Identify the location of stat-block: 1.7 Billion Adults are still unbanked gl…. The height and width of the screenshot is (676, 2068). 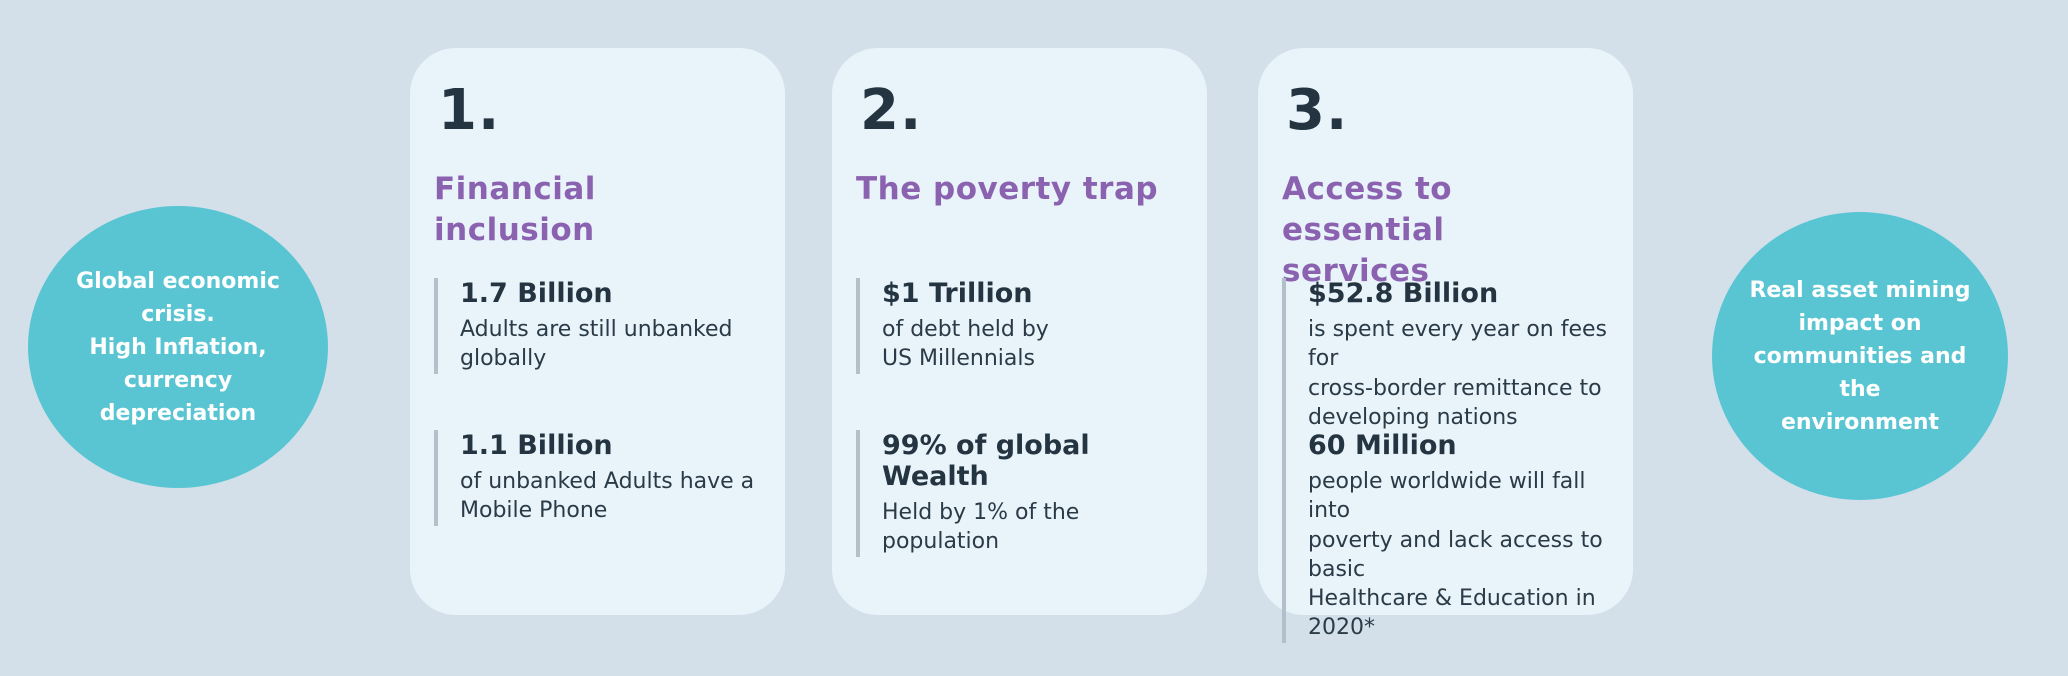
(597, 326).